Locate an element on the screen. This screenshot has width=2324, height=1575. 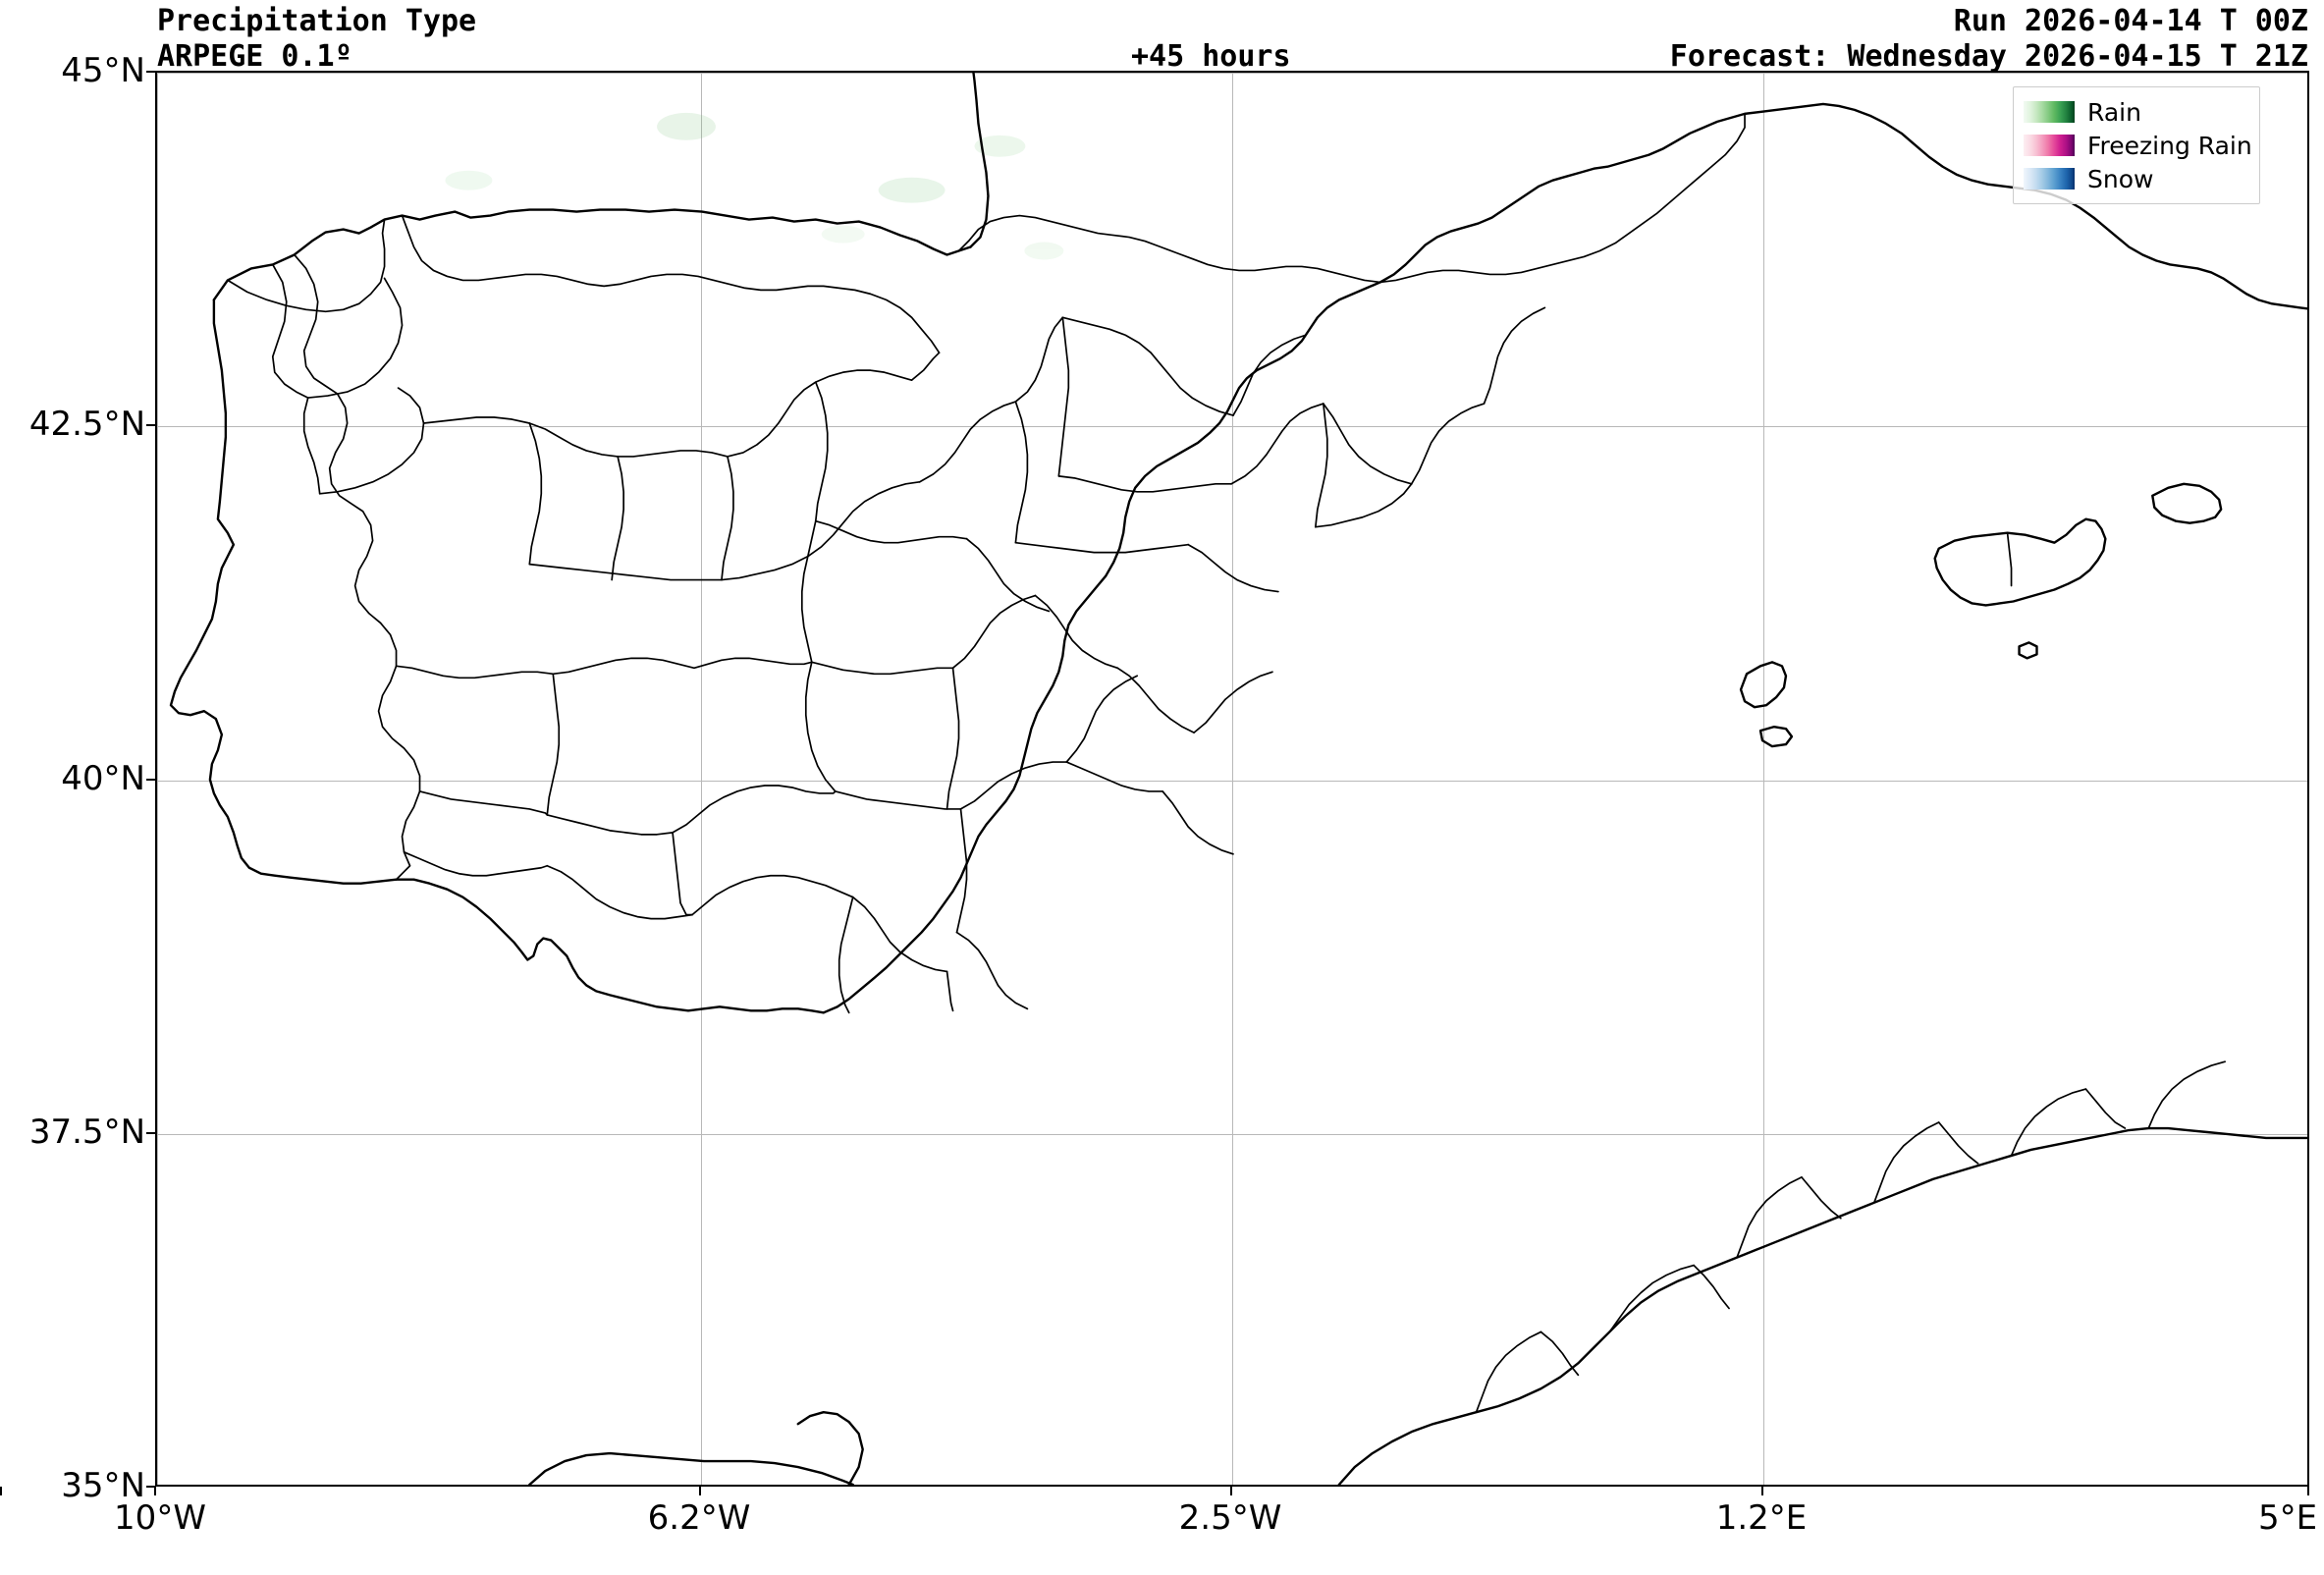
y-tick-label-375n: 37.5°N is located at coordinates (86, 1132).